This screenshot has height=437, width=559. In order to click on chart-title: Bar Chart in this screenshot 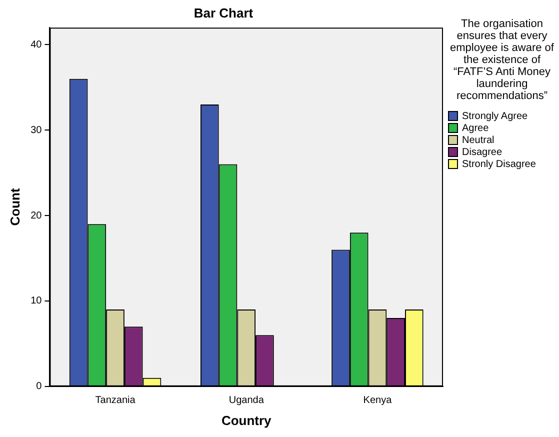, I will do `click(224, 12)`.